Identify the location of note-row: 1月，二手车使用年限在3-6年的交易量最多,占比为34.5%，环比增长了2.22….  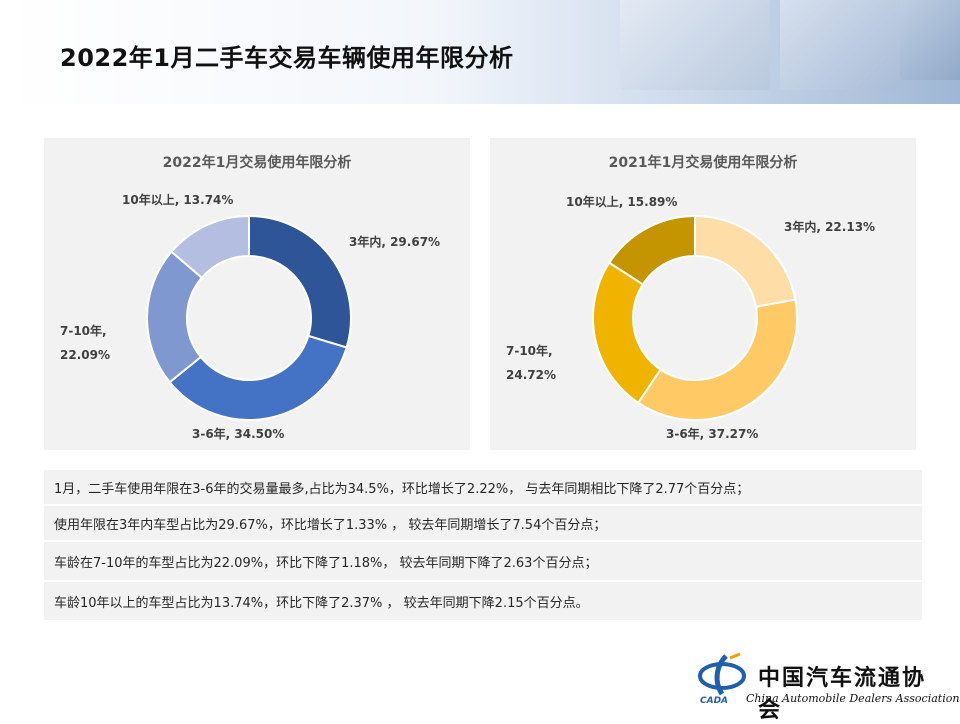
(483, 488).